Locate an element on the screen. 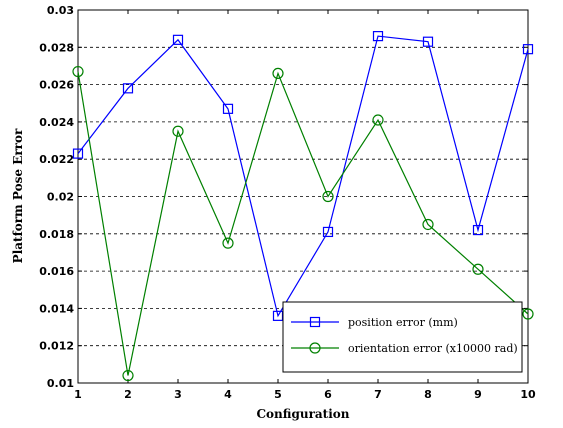  y-tick-label: 0.024 is located at coordinates (56, 122).